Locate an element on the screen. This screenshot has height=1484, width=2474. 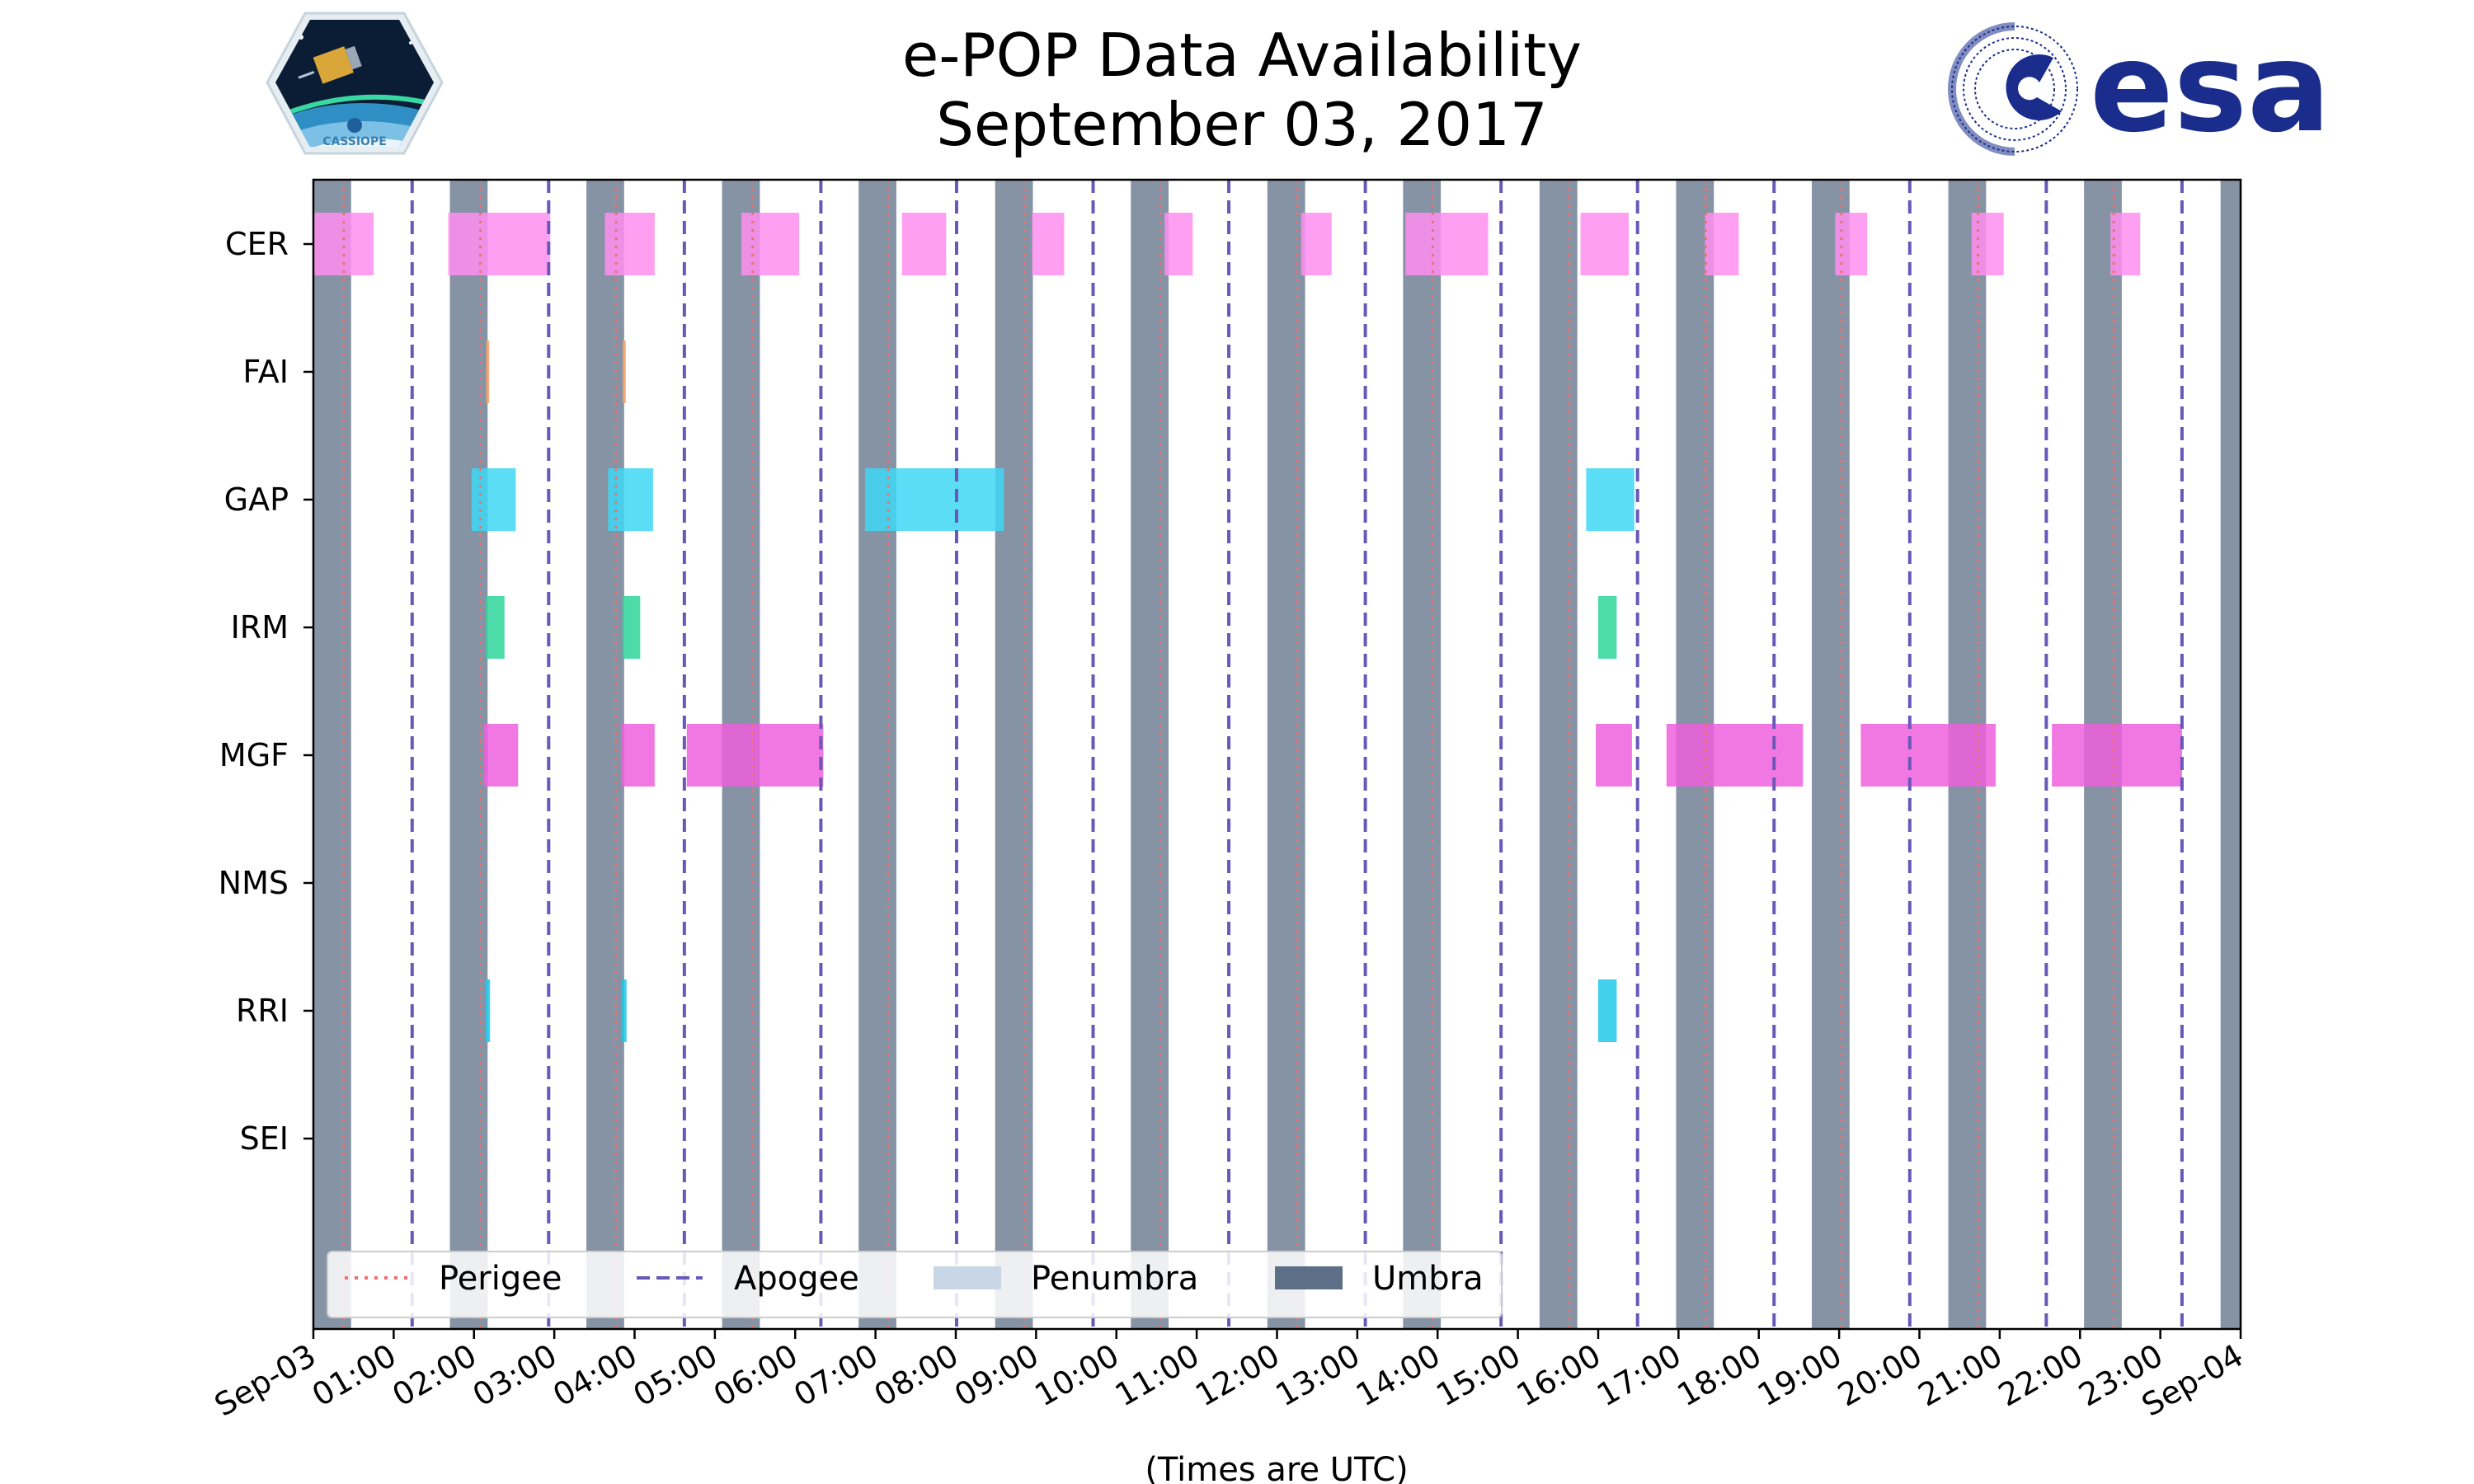
chart-title-line-1: e-POP Data Availability is located at coordinates (1242, 55).